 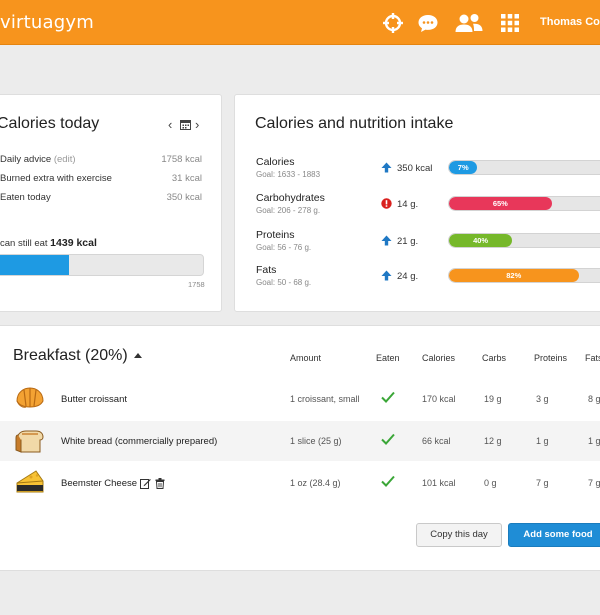 I want to click on nutrient-progress-bar: 65%, so click(x=524, y=203).